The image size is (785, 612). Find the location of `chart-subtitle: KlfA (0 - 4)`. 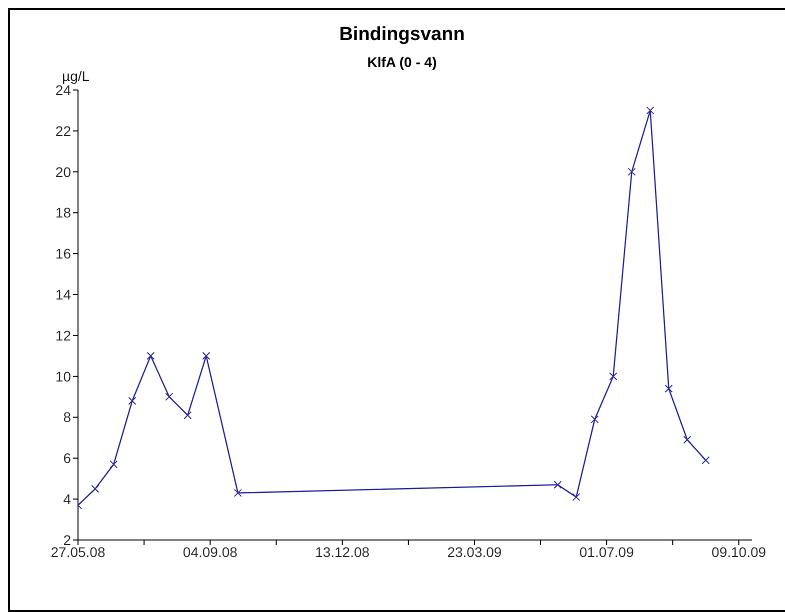

chart-subtitle: KlfA (0 - 4) is located at coordinates (402, 62).